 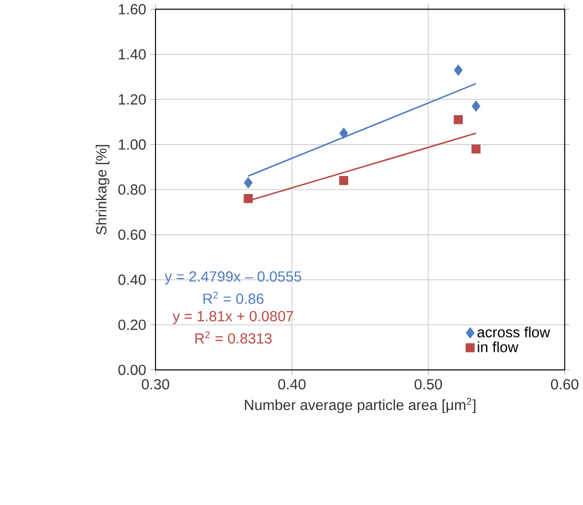 I want to click on annotation: R$^{2}$ = 0.86, so click(x=234, y=298).